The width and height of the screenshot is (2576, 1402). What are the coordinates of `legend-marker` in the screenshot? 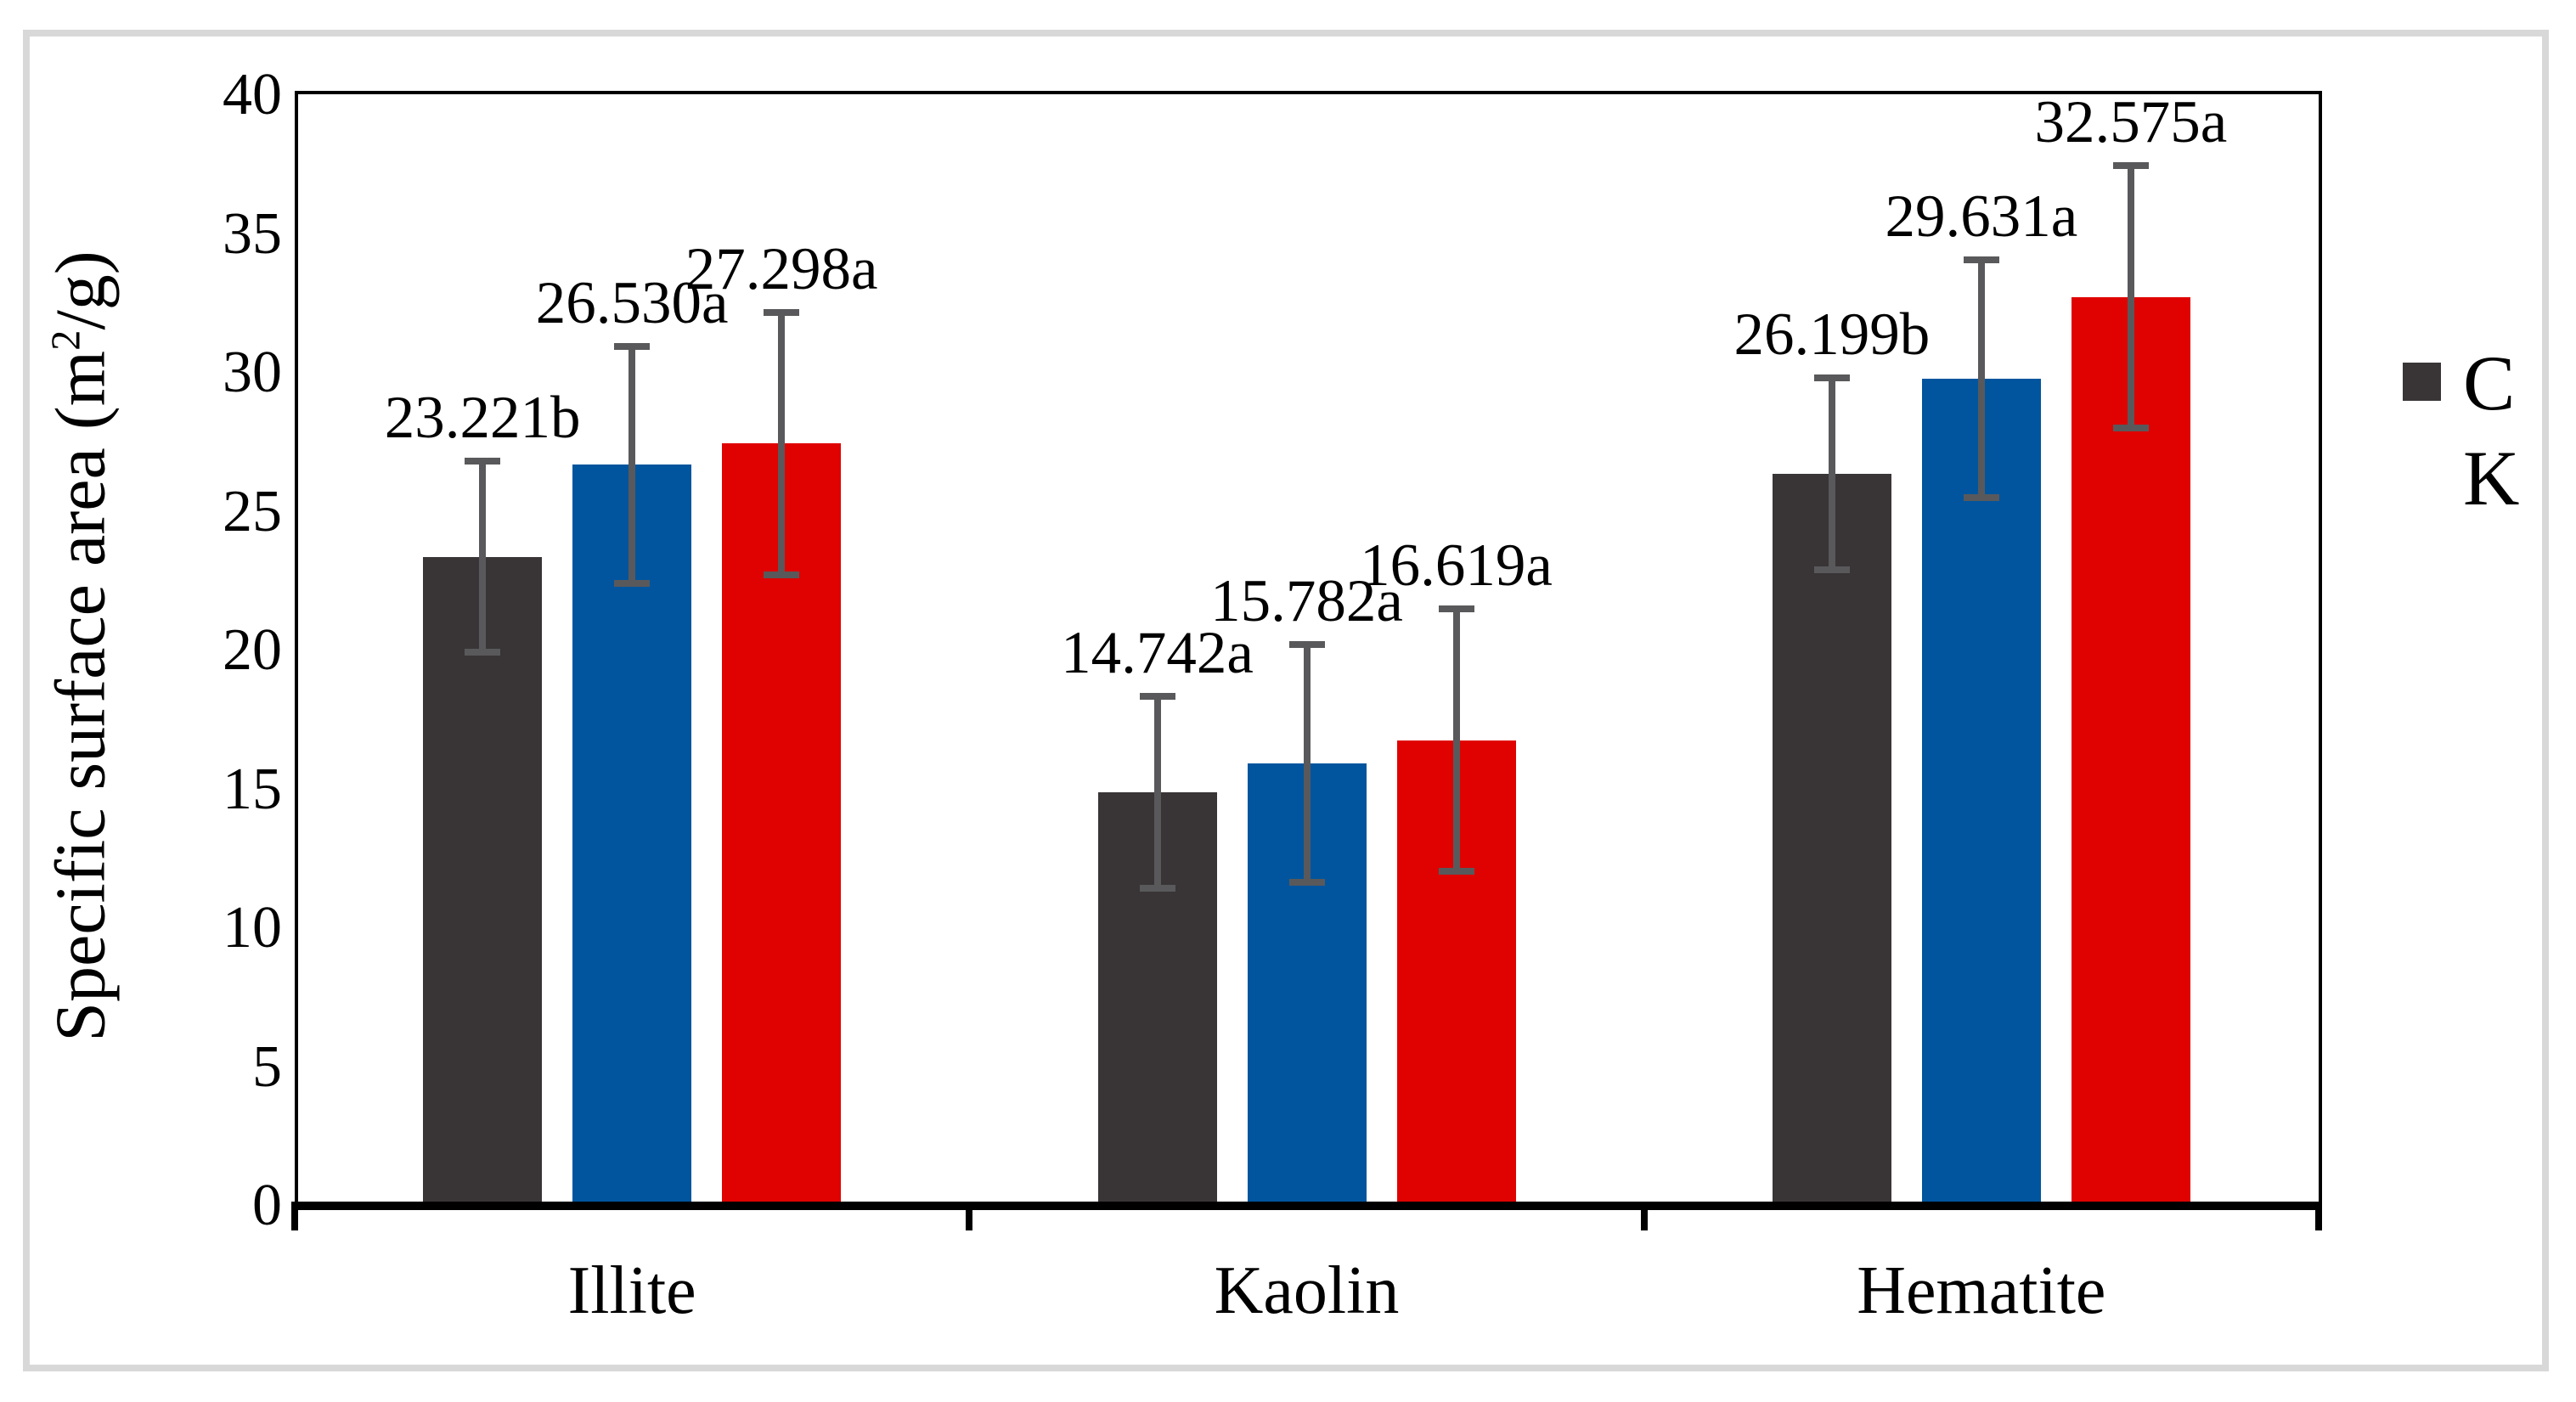 It's located at (2422, 382).